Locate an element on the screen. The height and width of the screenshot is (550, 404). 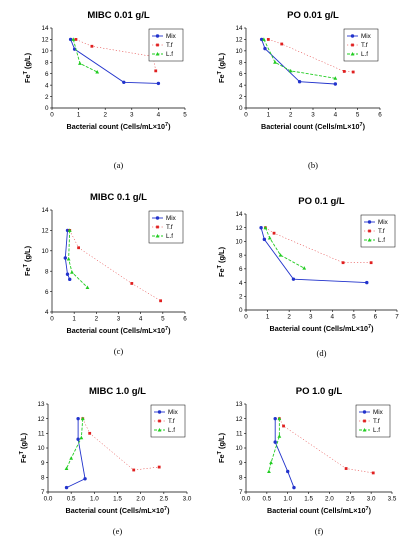
x-tick-label: 2.0 is located at coordinates (140, 499).